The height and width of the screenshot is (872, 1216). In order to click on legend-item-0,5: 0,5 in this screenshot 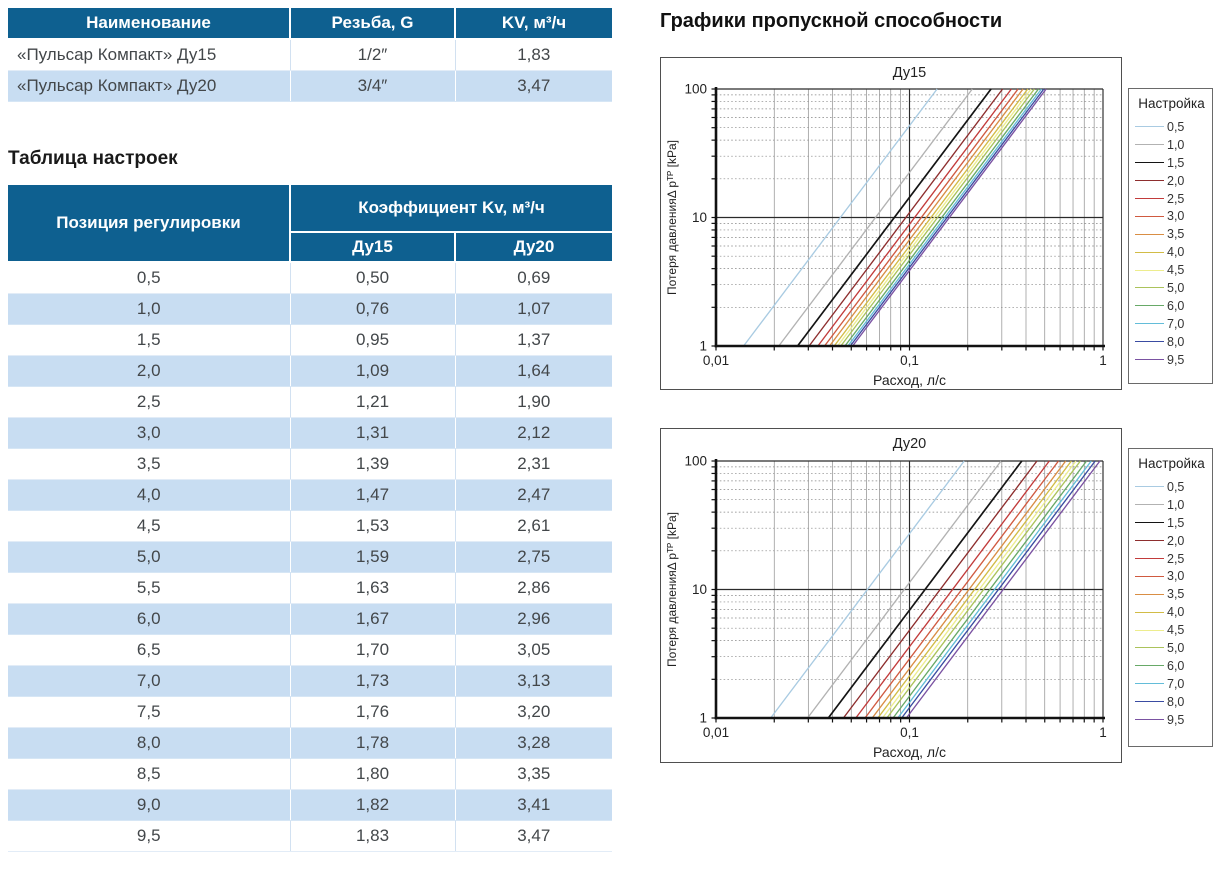, I will do `click(1171, 487)`.